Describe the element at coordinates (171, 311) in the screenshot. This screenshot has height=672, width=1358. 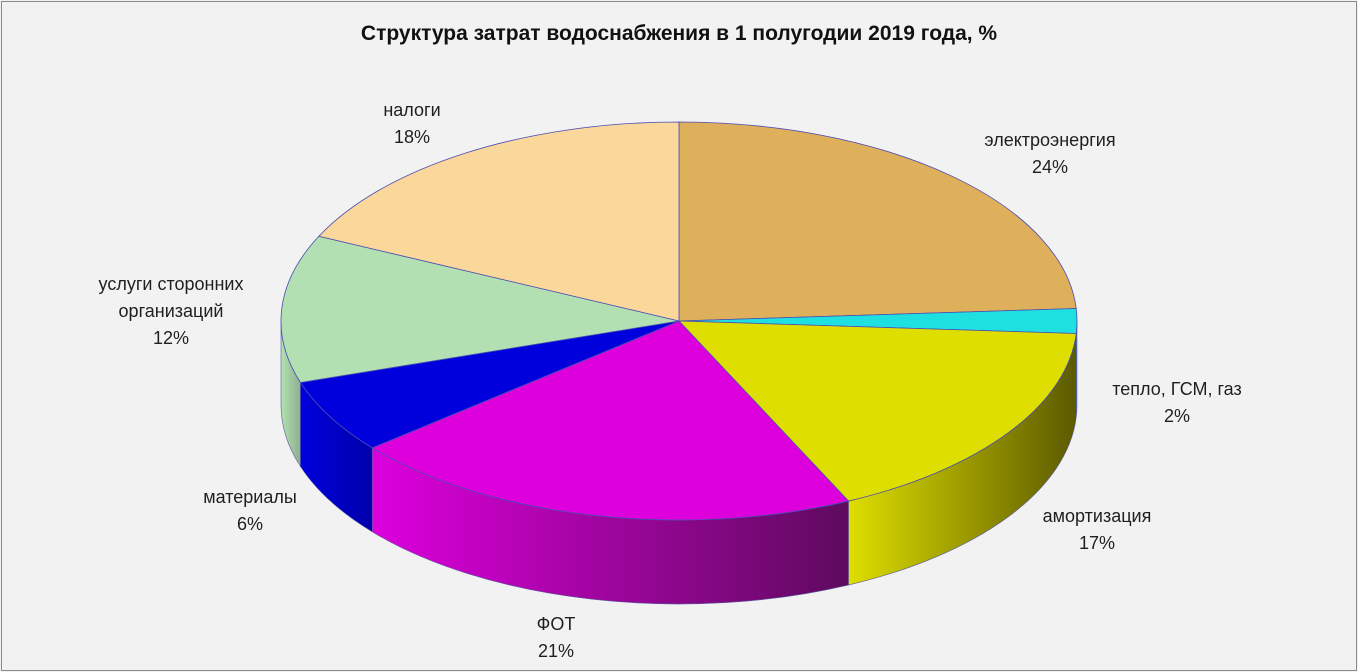
I see `slice-label-6: услуги сторонних организаций 12%` at that location.